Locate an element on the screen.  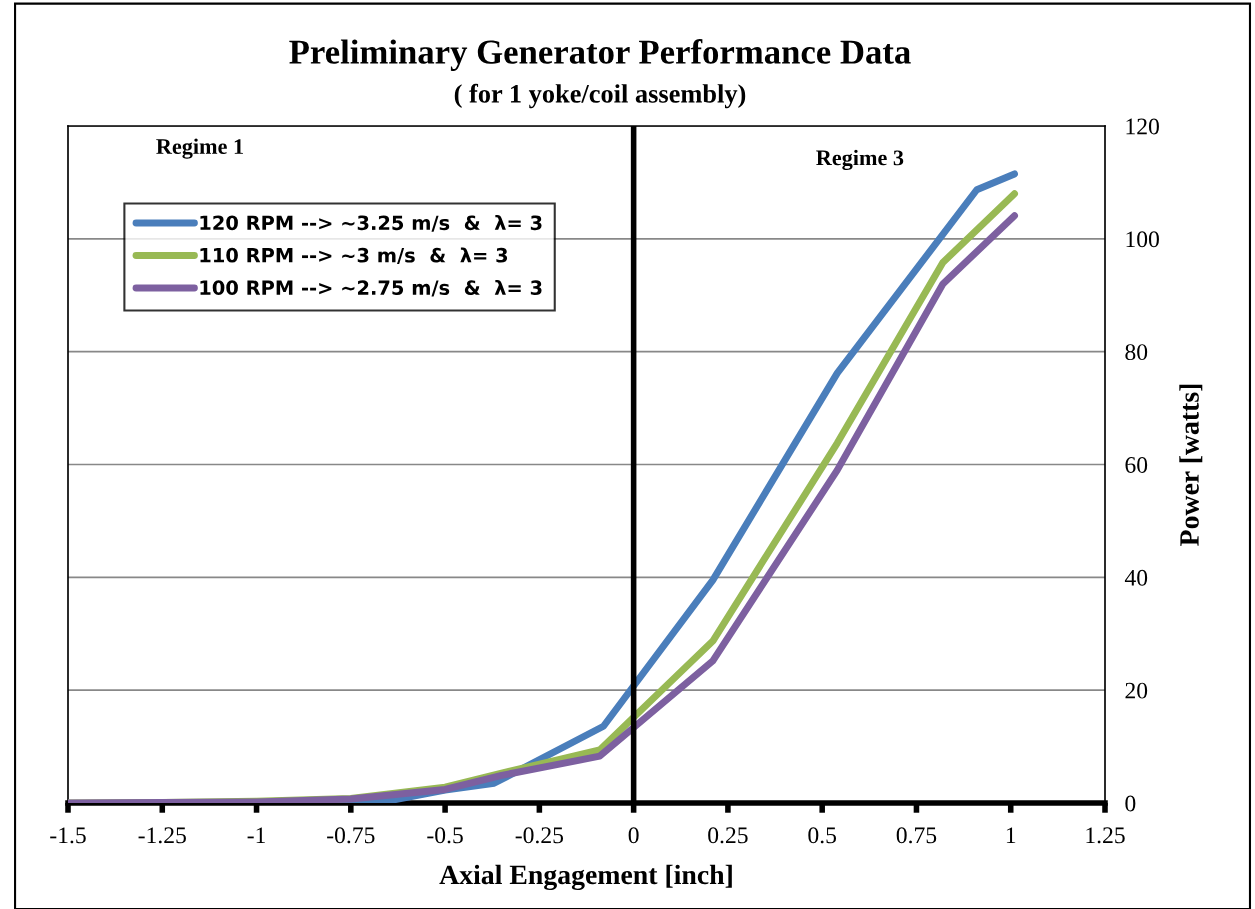
legend-label: 100 RPM --> ~2.75 m/s & λ= 3 is located at coordinates (371, 288).